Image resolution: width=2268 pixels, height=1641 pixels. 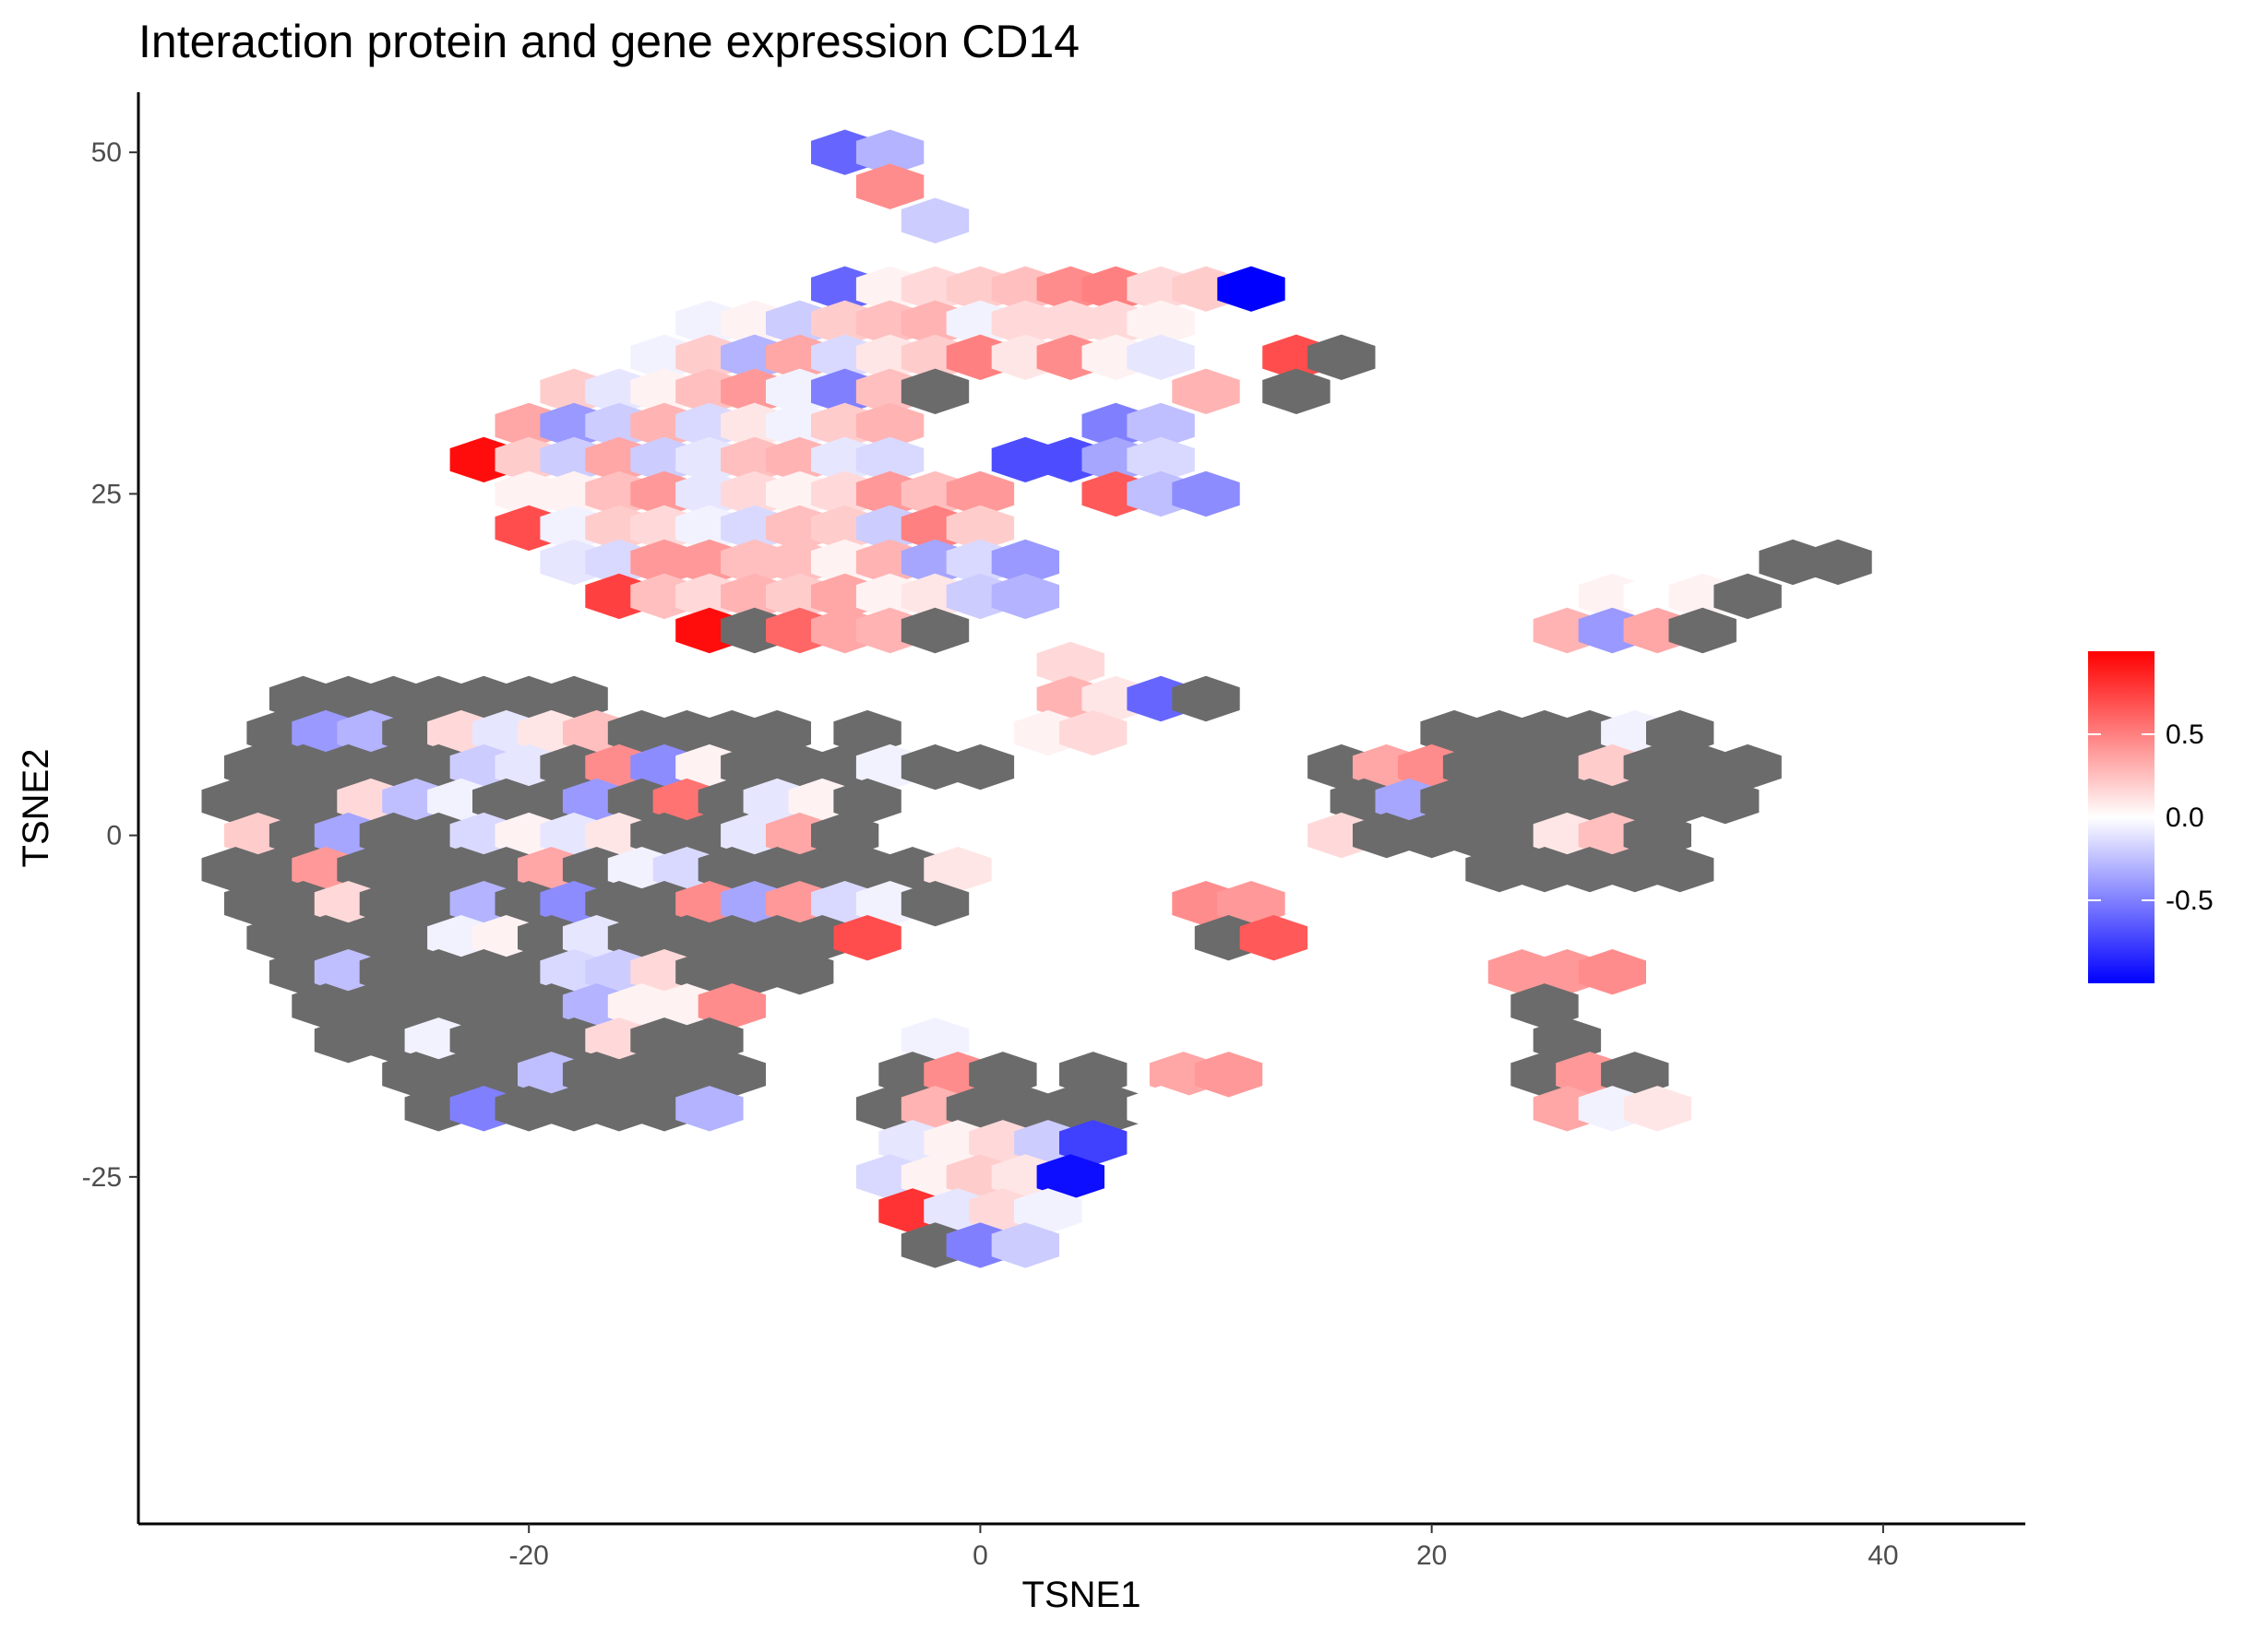 I want to click on x-tick-label: 20, so click(x=1432, y=1555).